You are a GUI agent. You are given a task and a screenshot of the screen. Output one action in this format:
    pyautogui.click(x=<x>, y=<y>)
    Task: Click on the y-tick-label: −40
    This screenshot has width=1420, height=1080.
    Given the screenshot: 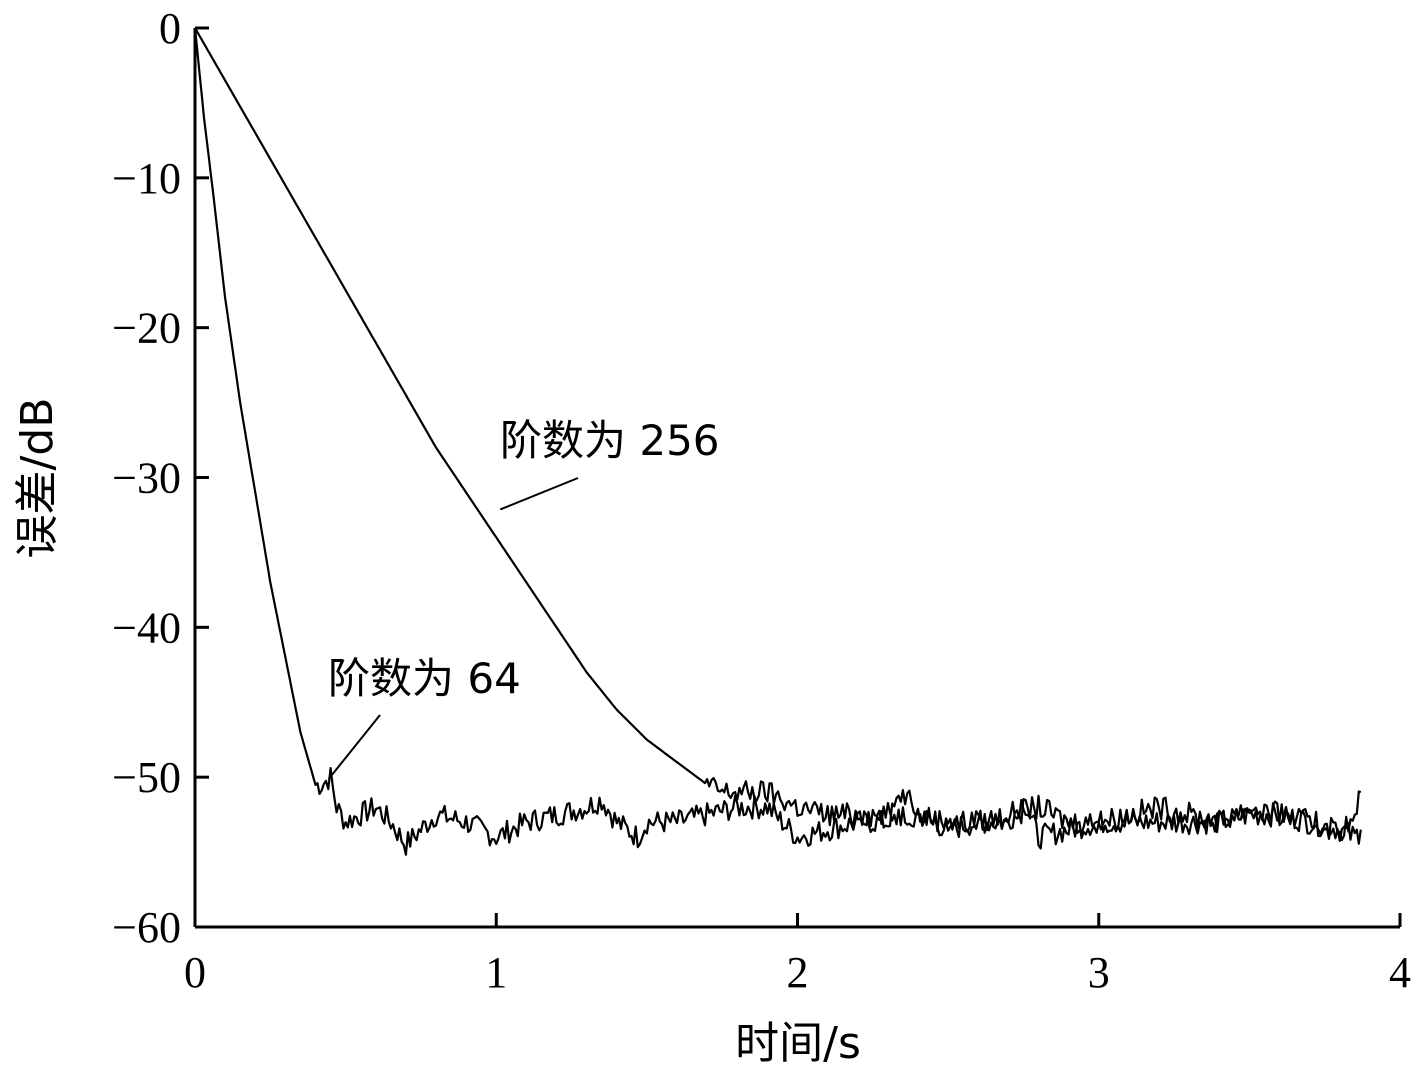 What is the action you would take?
    pyautogui.click(x=146, y=627)
    